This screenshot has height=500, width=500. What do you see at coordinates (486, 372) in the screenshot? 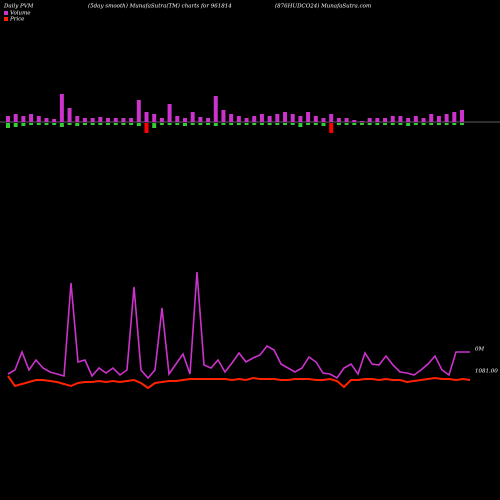
I see `end-label: 1081.00` at bounding box center [486, 372].